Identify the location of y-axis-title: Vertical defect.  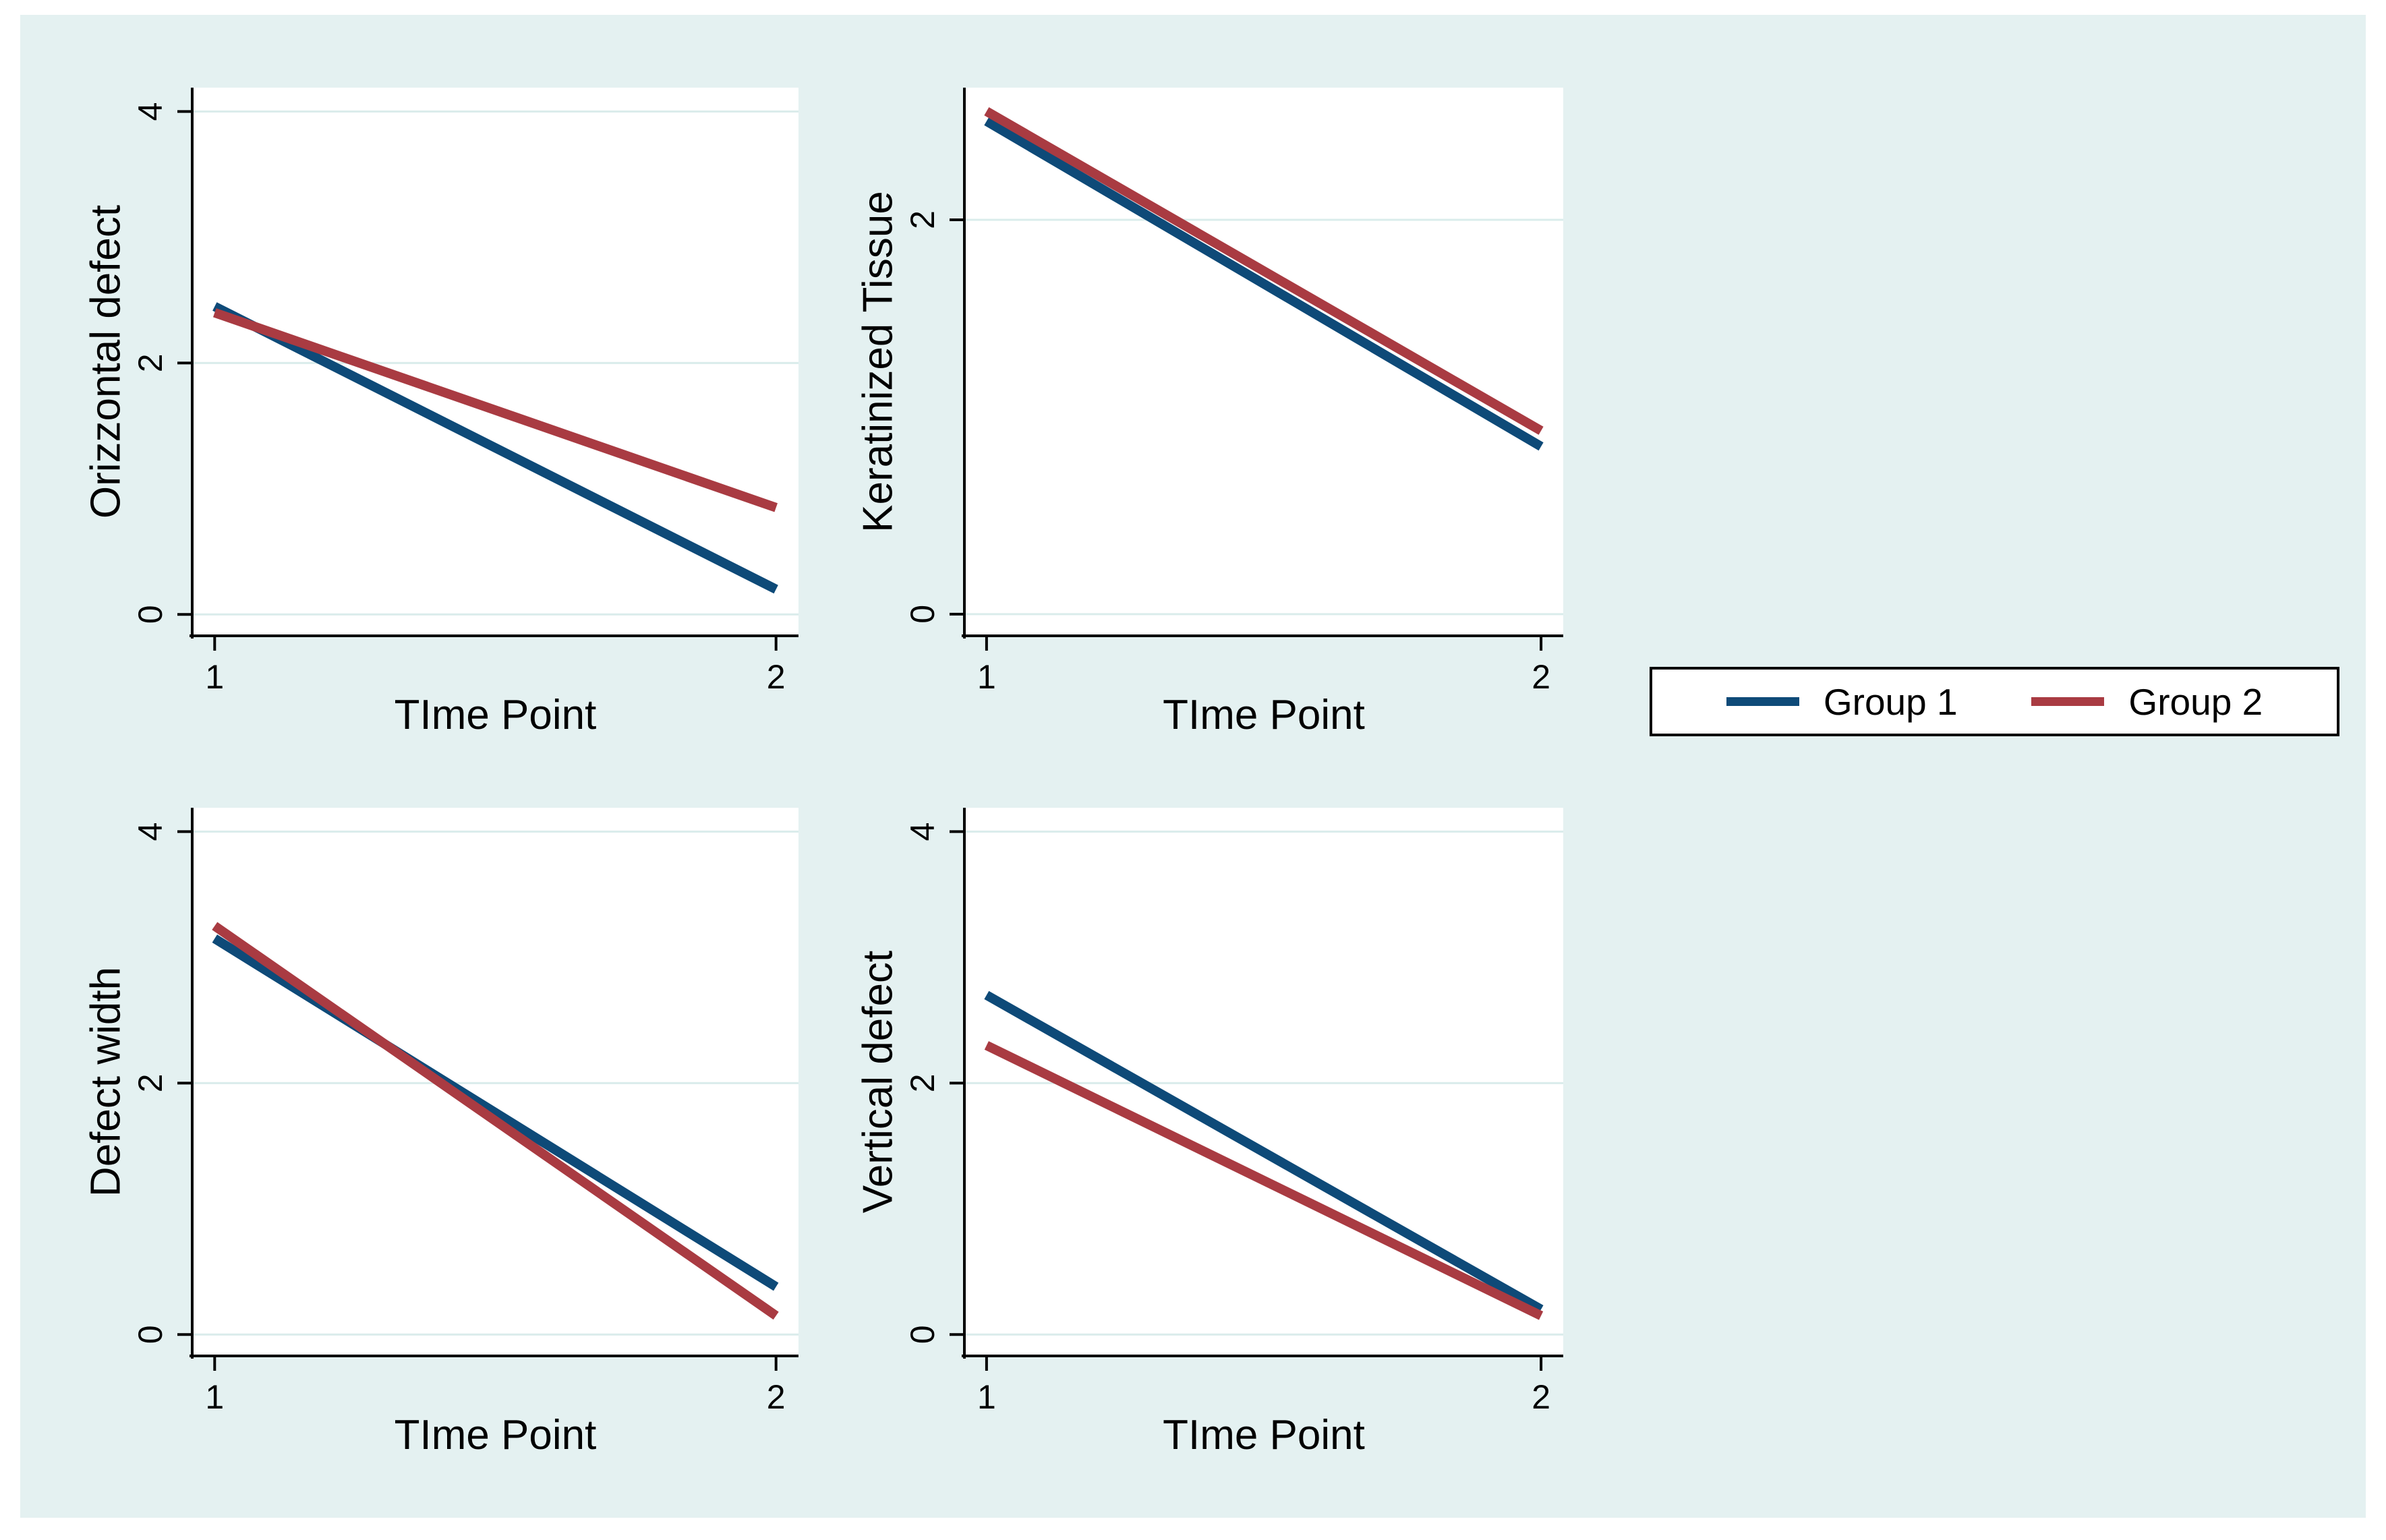
(878, 1082).